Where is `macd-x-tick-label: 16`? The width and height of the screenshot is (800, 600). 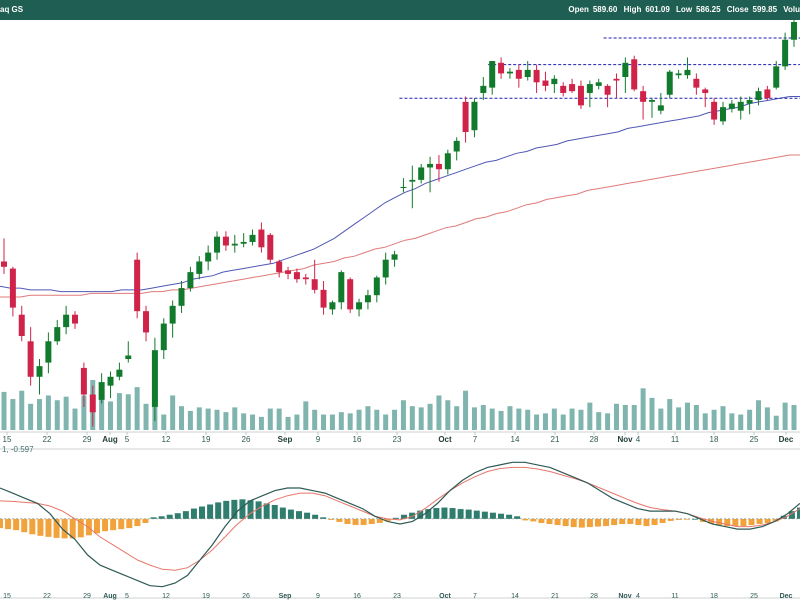 macd-x-tick-label: 16 is located at coordinates (357, 596).